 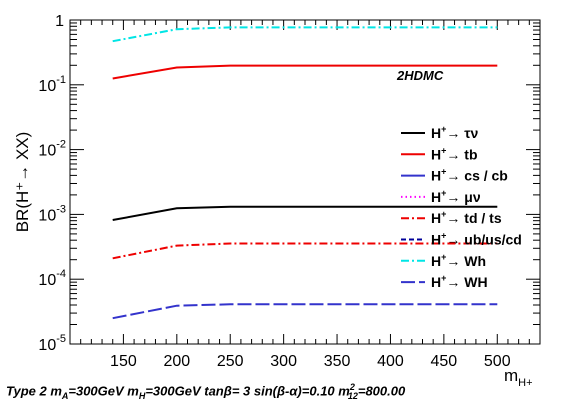 What do you see at coordinates (458, 260) in the screenshot?
I see `legend-label-6: H+→ Wh` at bounding box center [458, 260].